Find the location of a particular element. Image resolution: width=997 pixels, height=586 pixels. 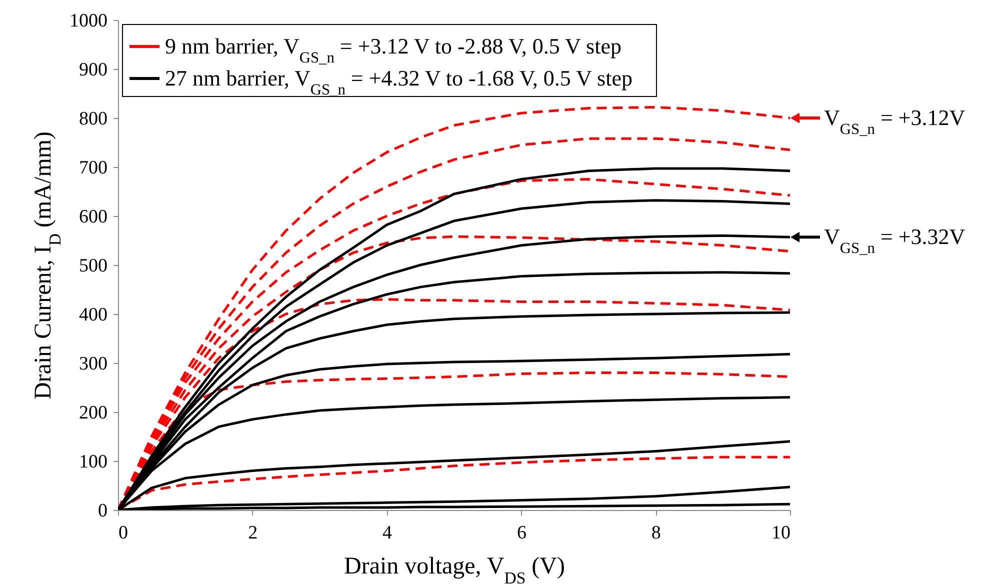

y-tick-label: 800 is located at coordinates (93, 119).